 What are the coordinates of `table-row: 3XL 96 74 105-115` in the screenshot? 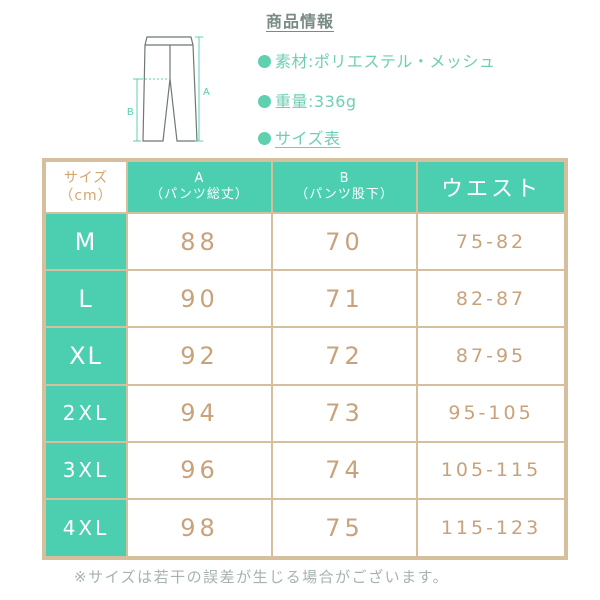 It's located at (305, 470).